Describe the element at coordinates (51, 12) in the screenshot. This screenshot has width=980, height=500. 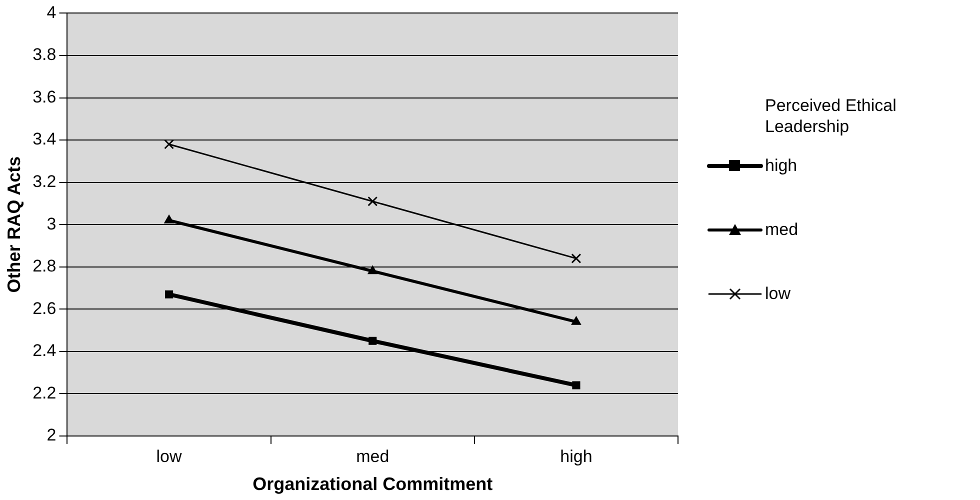
I see `y-tick-label: 4` at that location.